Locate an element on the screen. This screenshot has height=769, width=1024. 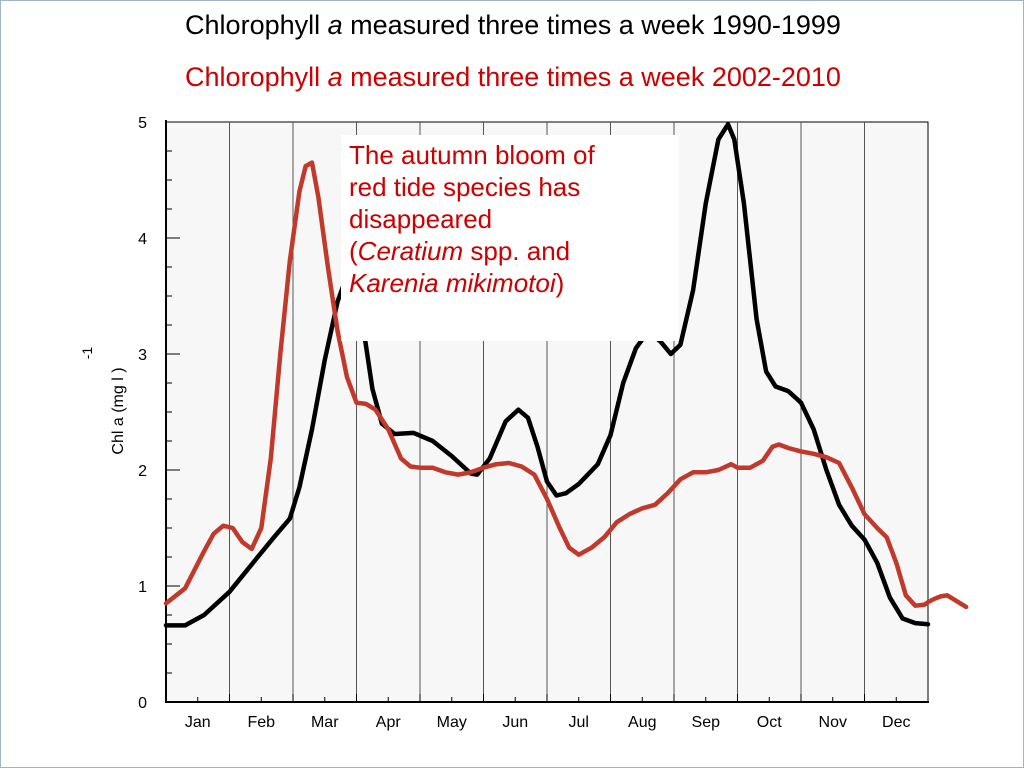
y-tick-label: 1 is located at coordinates (142, 587).